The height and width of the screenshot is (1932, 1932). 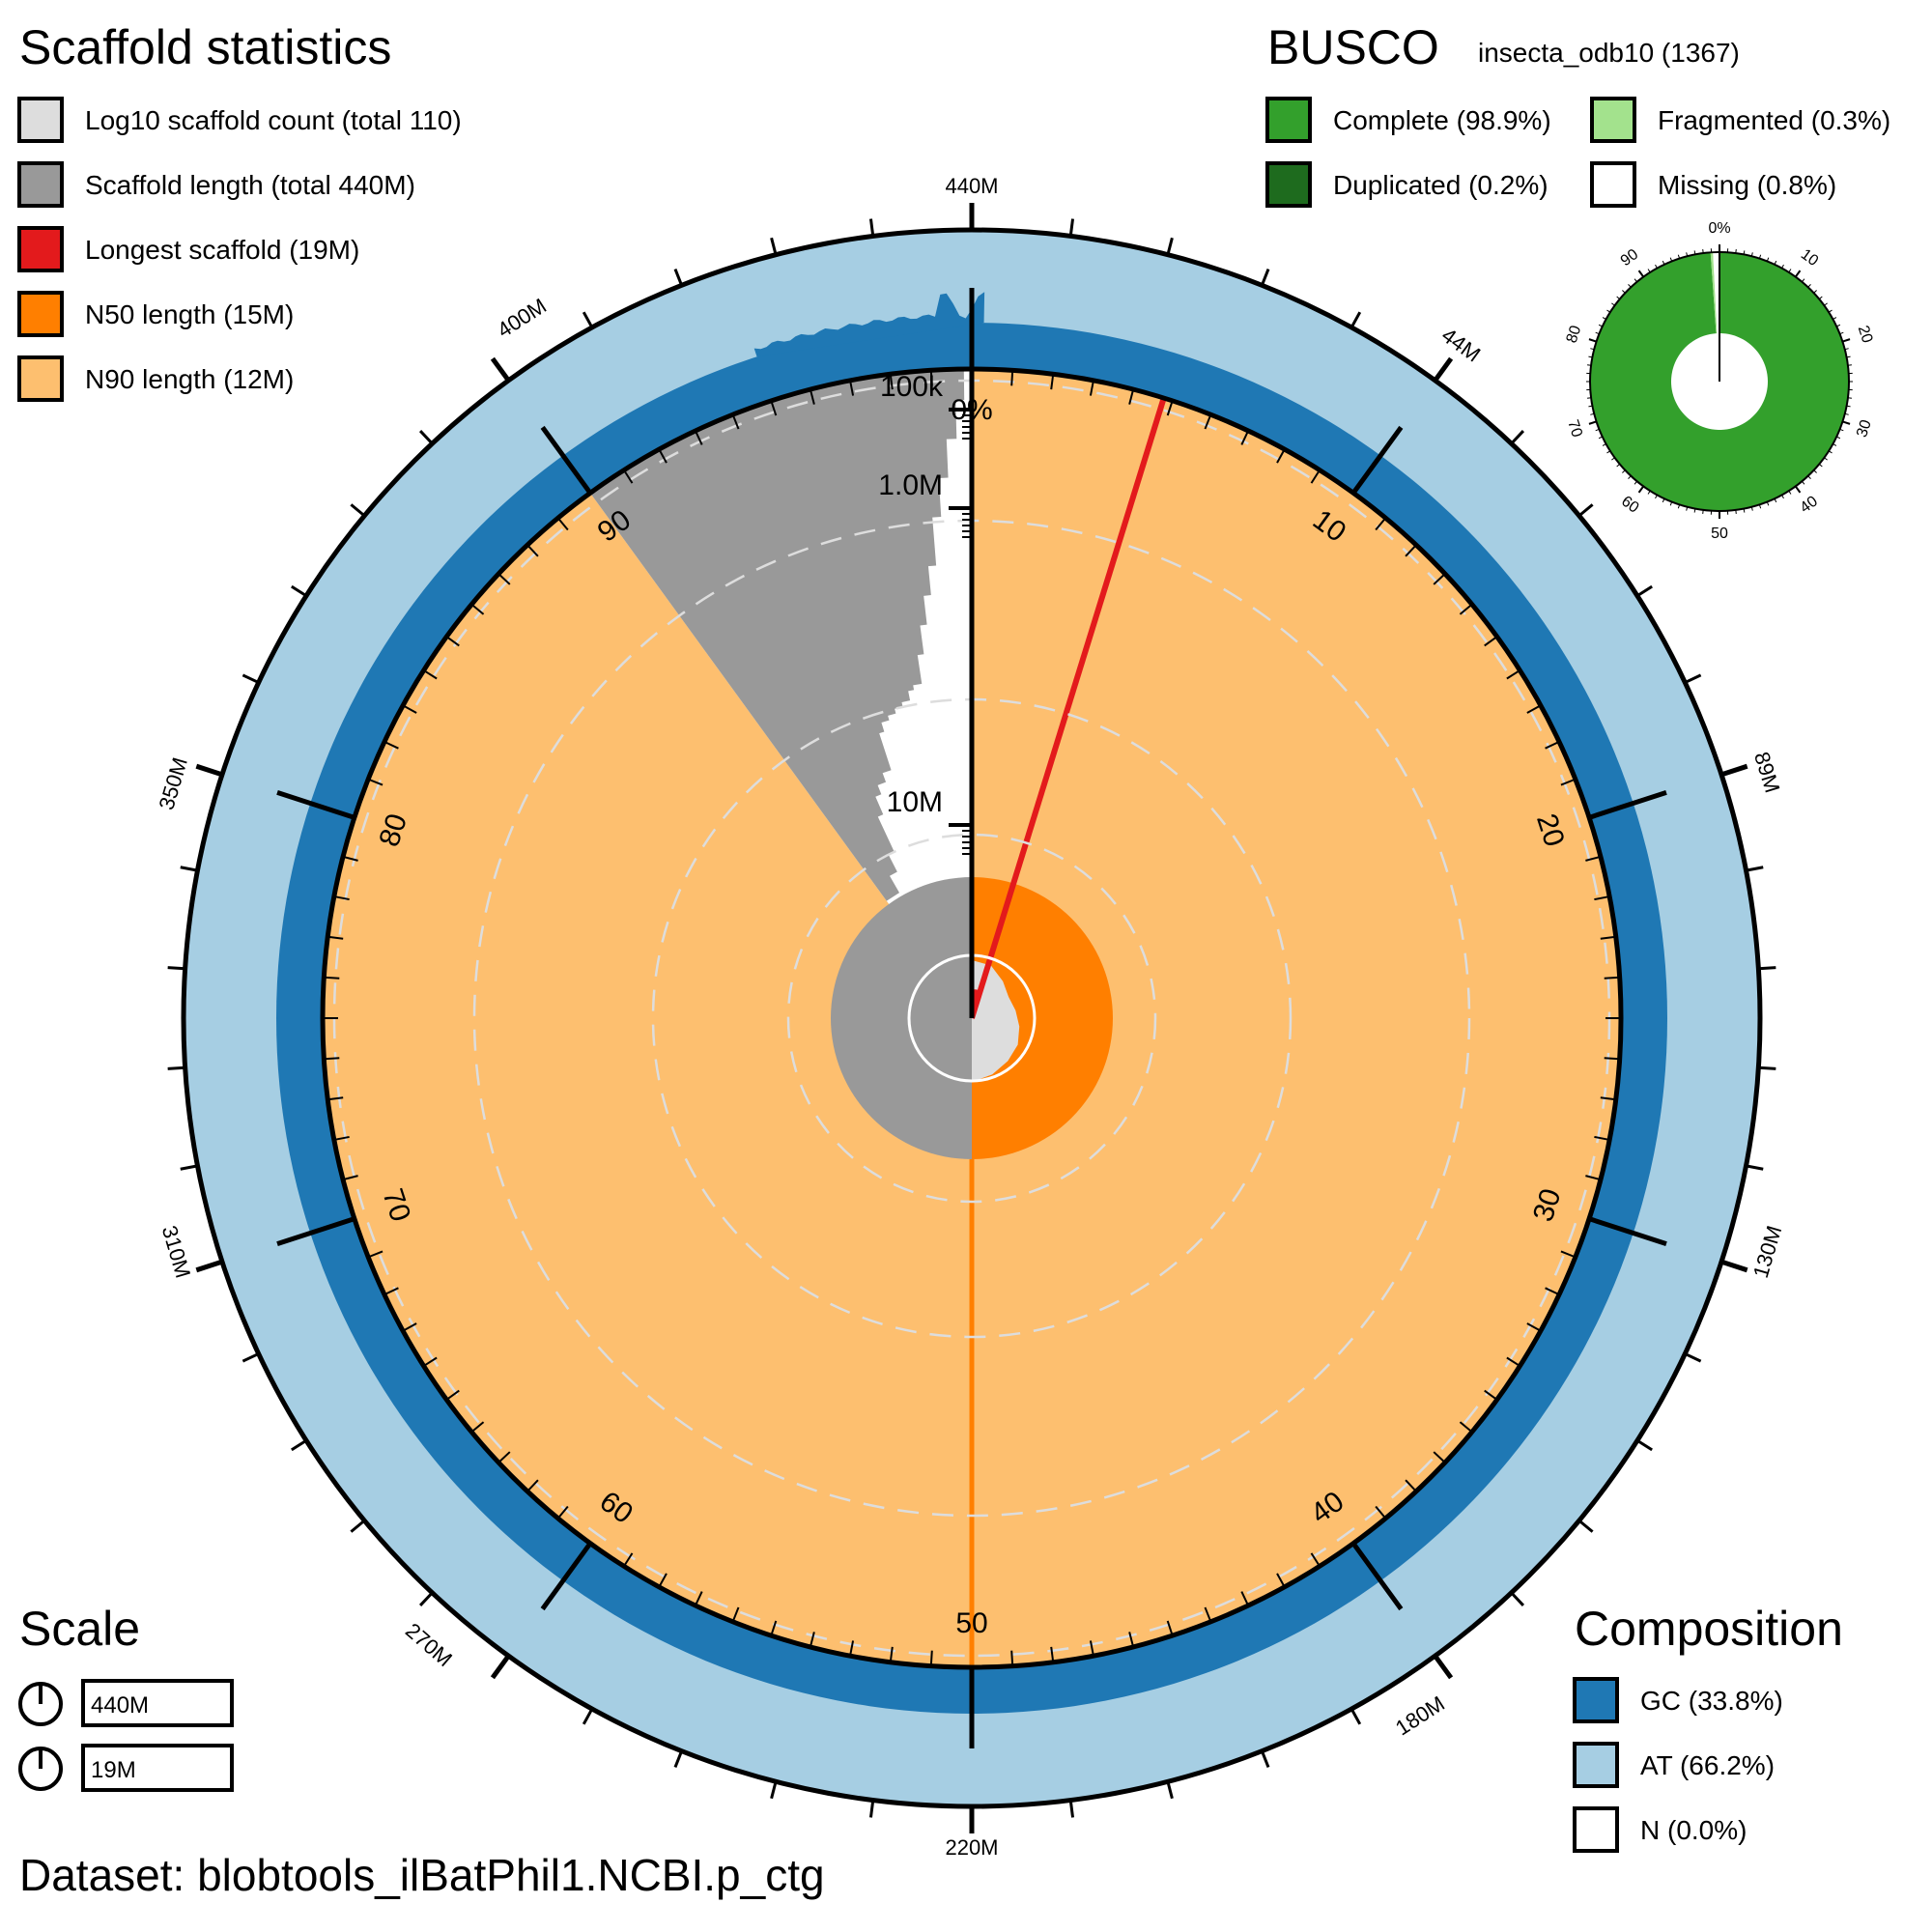 What do you see at coordinates (1707, 1765) in the screenshot?
I see `composition-legend-at-label: AT (66.2%)` at bounding box center [1707, 1765].